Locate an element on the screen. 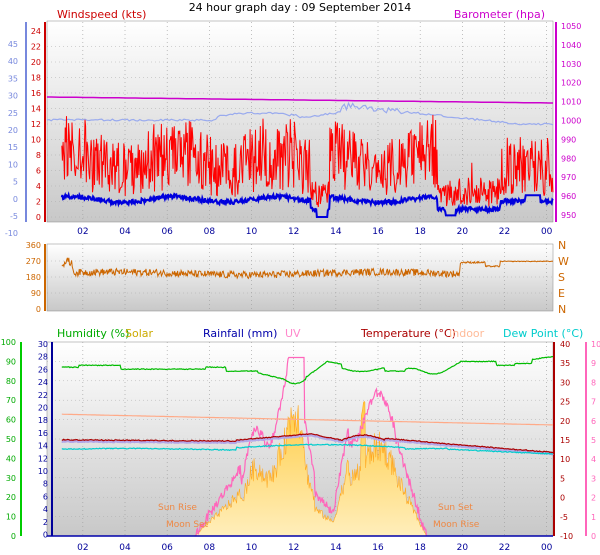 The image size is (600, 555). rainfall-tick: 0 is located at coordinates (45, 535).